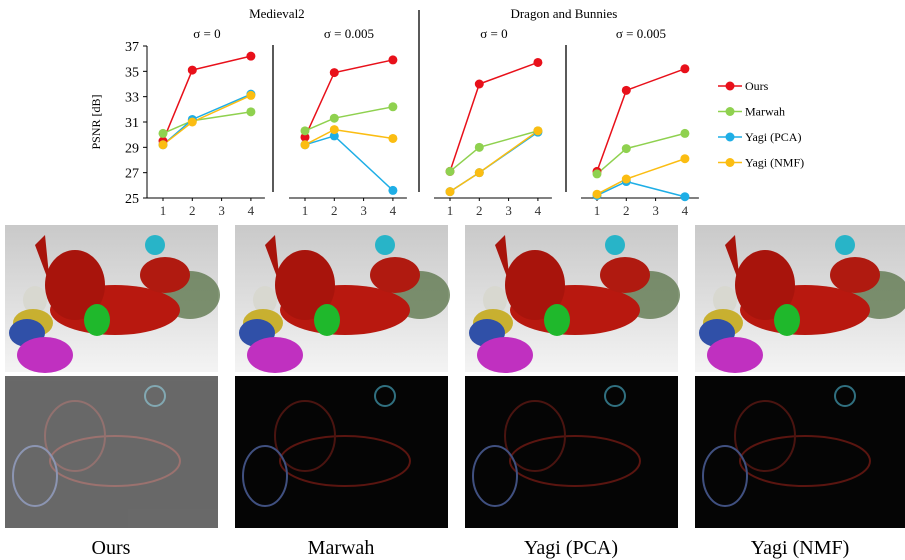  I want to click on y-tick-label: 35, so click(132, 72).